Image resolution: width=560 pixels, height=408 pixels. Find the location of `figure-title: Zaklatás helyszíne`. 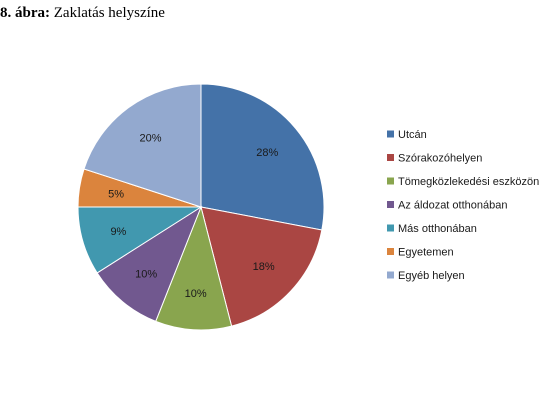

figure-title: Zaklatás helyszíne is located at coordinates (109, 13).